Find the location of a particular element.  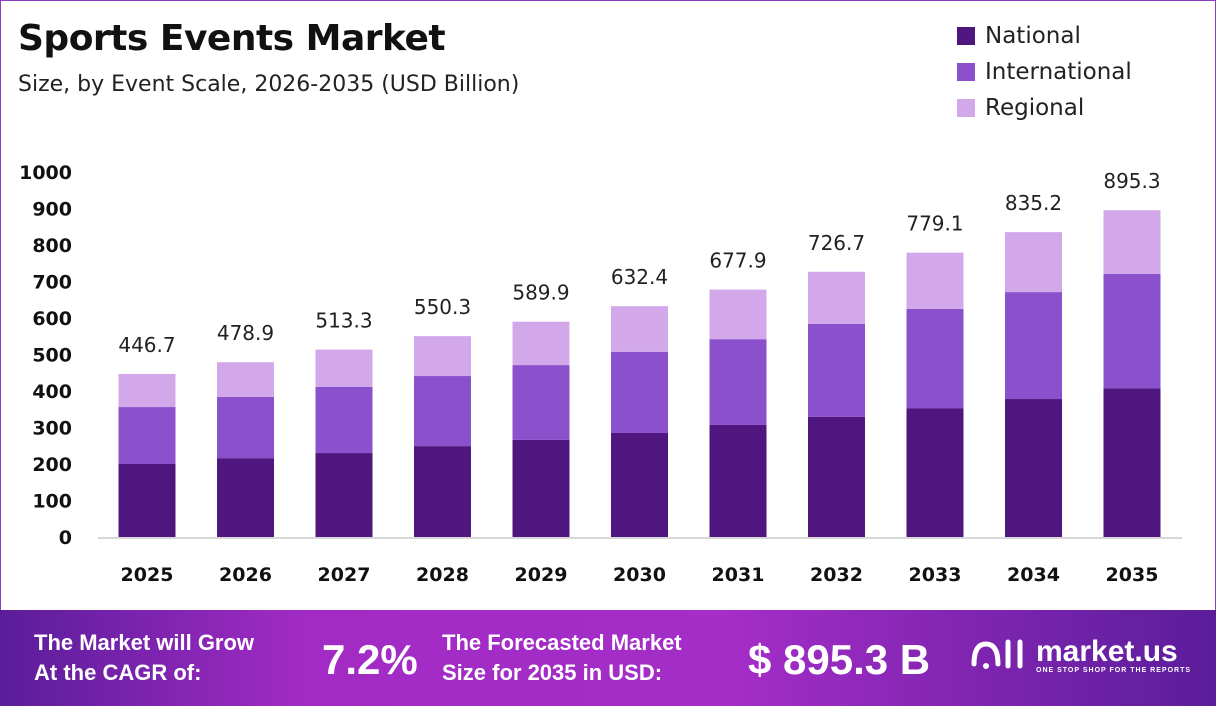

x-tick-label: 2029 is located at coordinates (541, 575).